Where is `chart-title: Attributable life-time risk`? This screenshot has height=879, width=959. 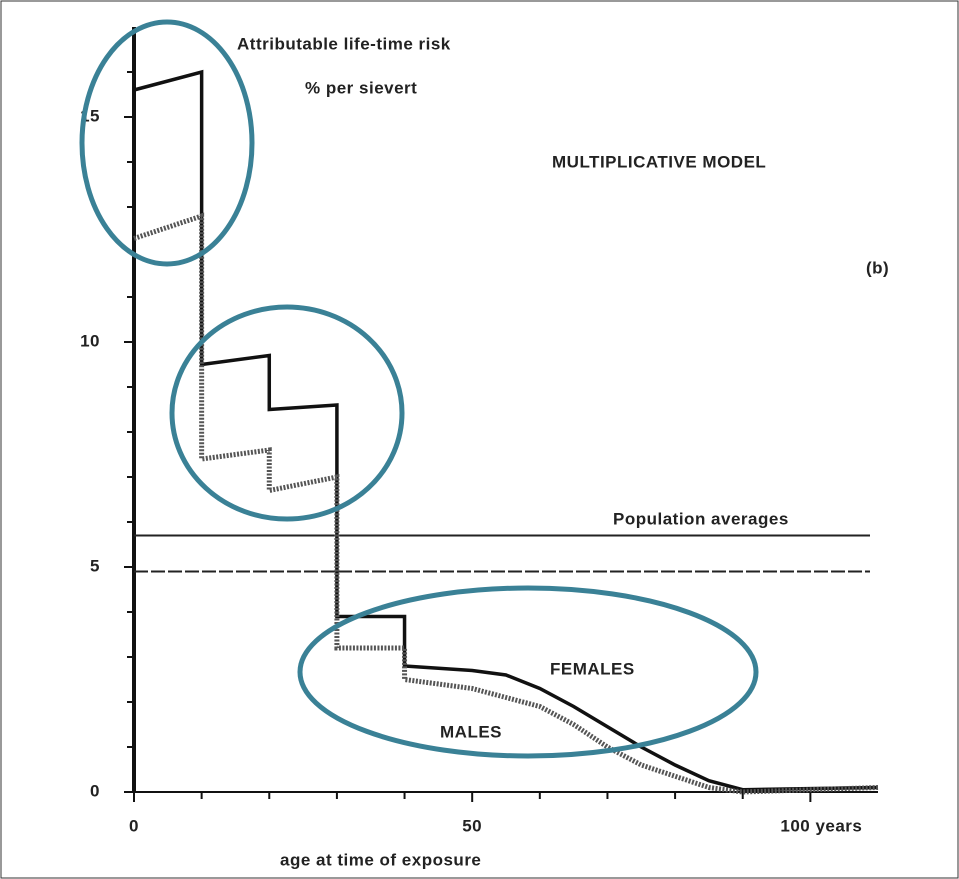 chart-title: Attributable life-time risk is located at coordinates (344, 43).